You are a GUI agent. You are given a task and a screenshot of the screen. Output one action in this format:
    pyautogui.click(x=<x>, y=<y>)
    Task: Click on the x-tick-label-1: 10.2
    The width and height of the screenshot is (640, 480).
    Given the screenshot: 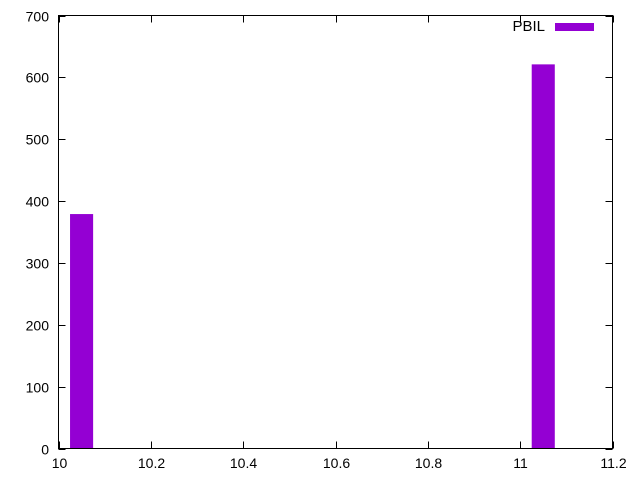 What is the action you would take?
    pyautogui.click(x=151, y=463)
    